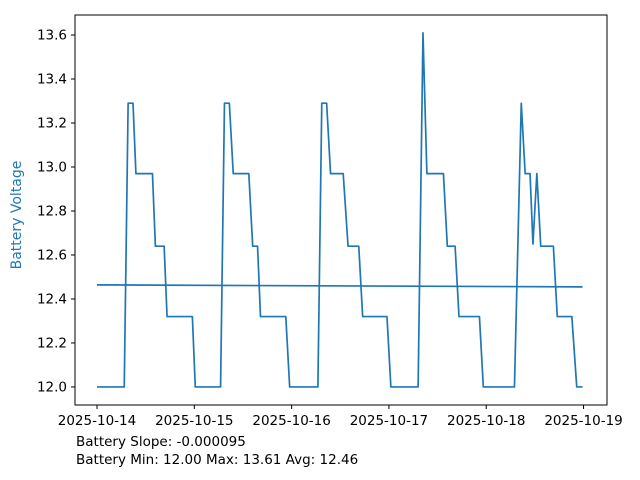 Image resolution: width=640 pixels, height=480 pixels. What do you see at coordinates (52, 343) in the screenshot?
I see `y-tick-label: 12.2` at bounding box center [52, 343].